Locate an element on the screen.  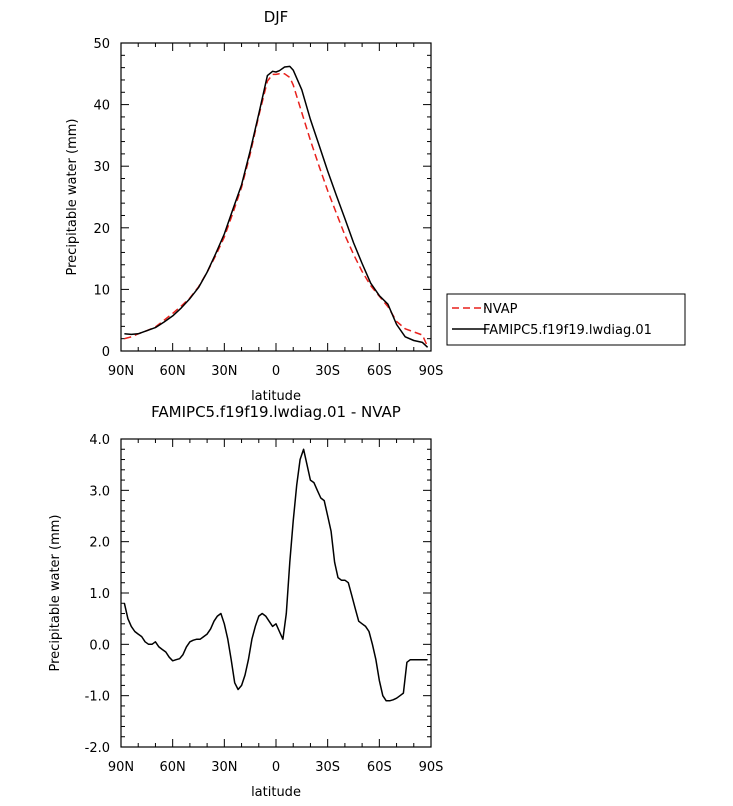
top-y-tick-label: 50 is located at coordinates (101, 44).